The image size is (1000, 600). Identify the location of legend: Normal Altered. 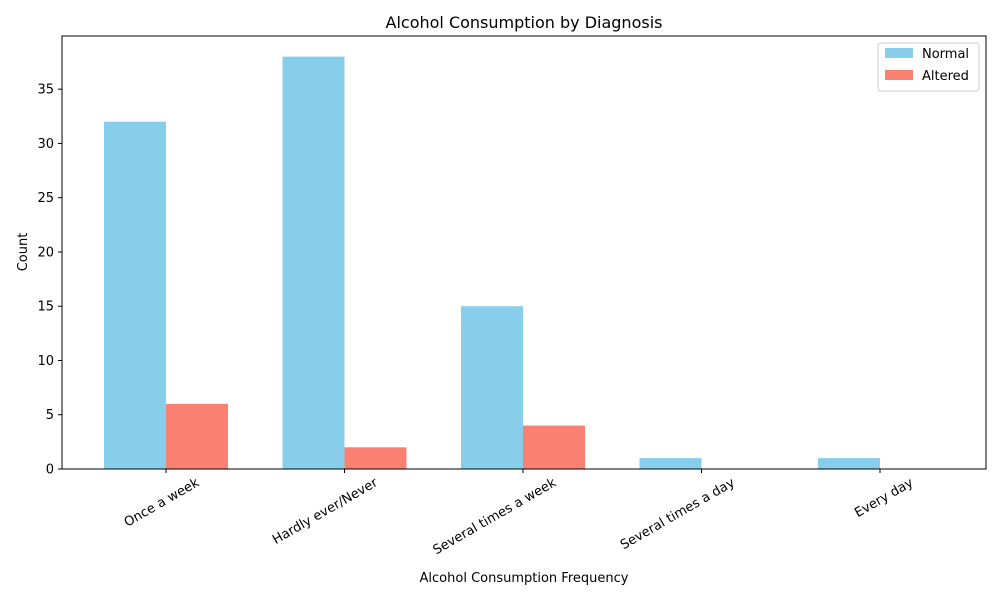
(928, 67).